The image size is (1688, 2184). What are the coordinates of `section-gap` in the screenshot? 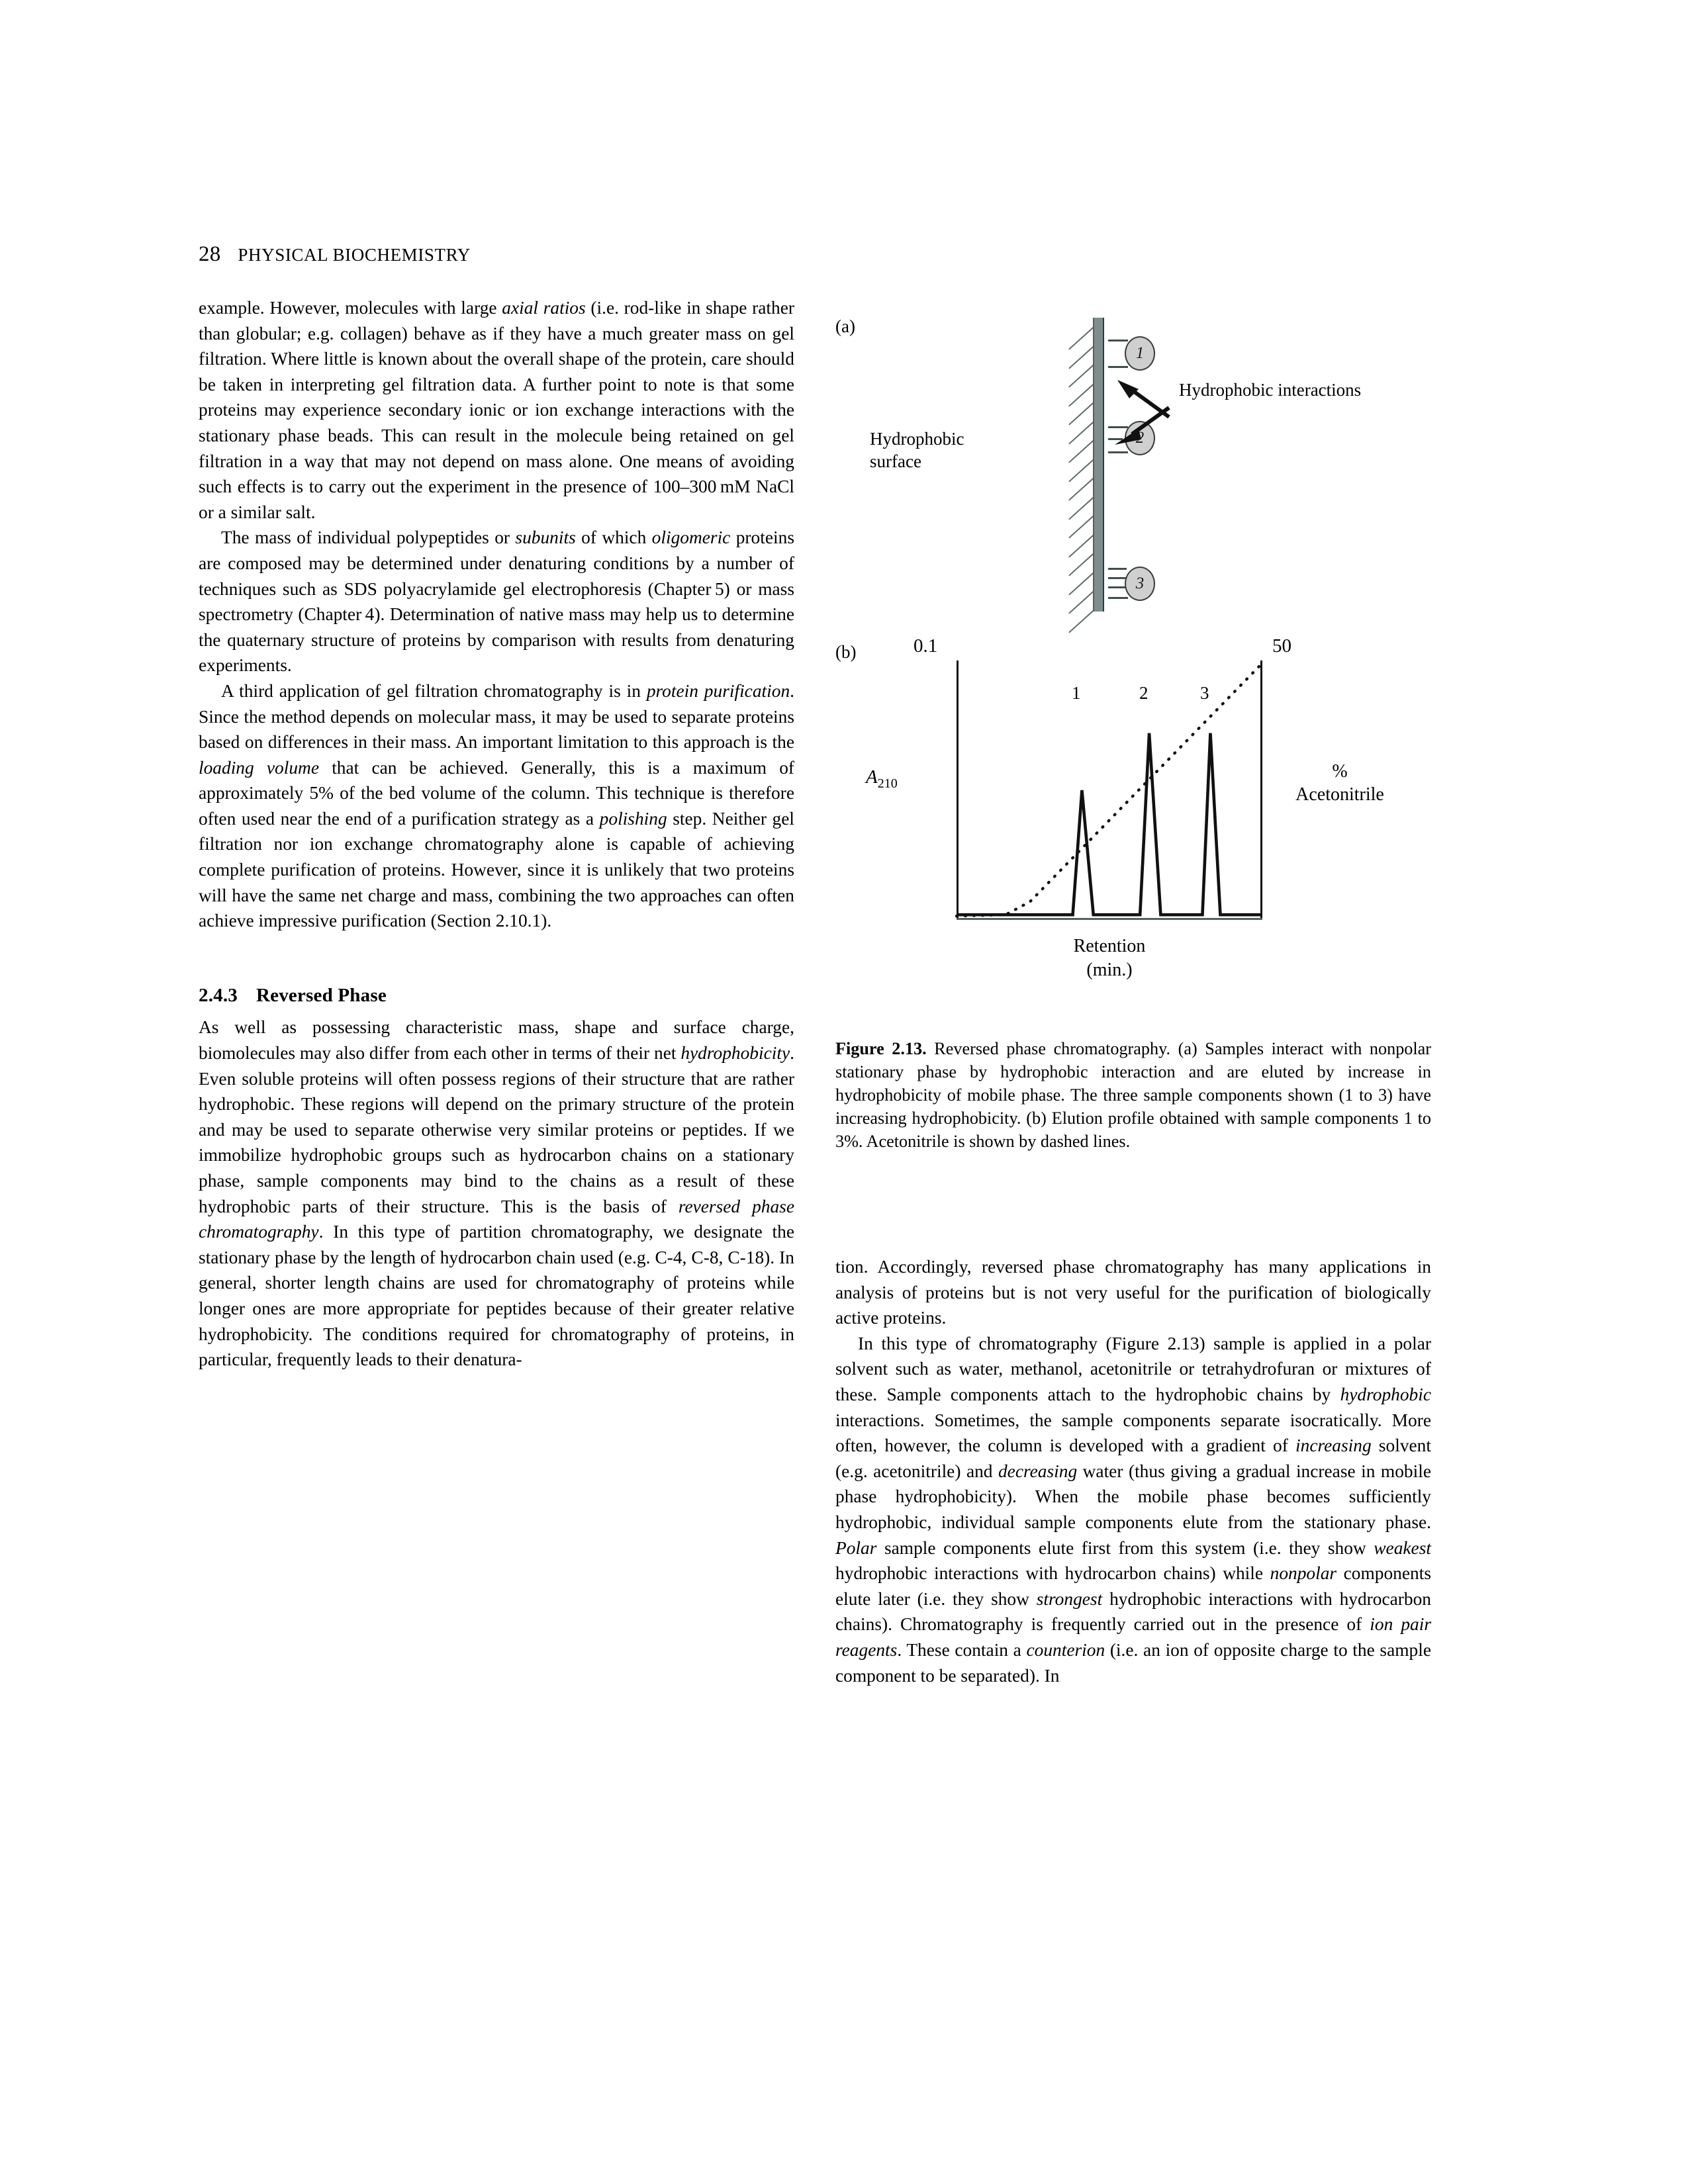 It's located at (496, 958).